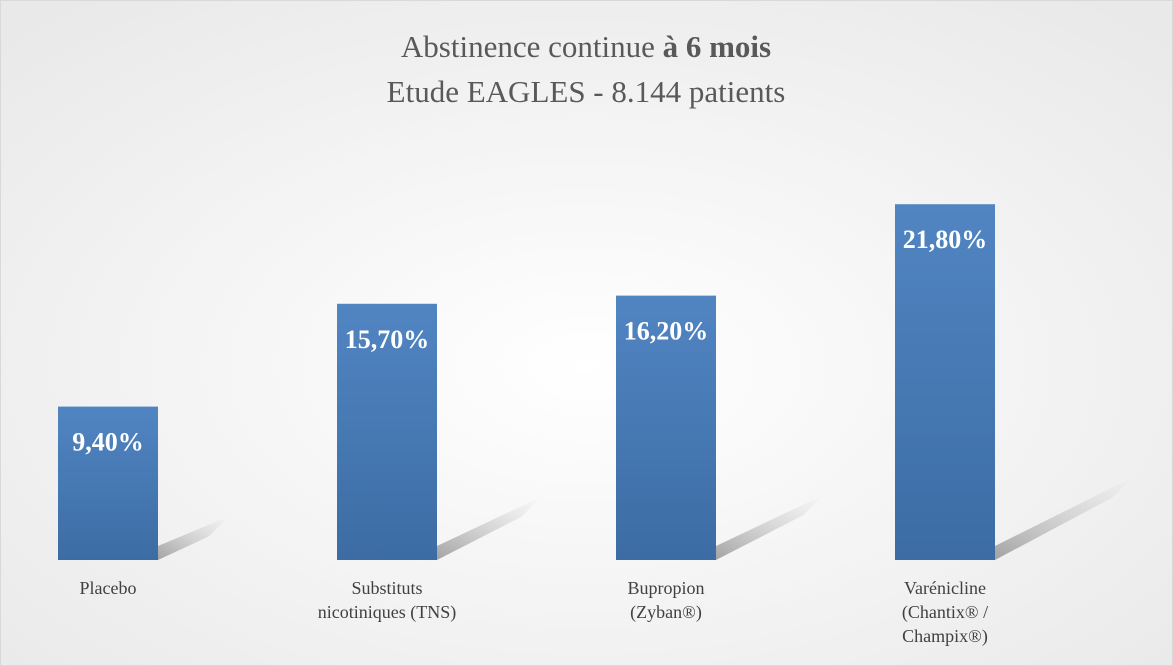  What do you see at coordinates (108, 588) in the screenshot?
I see `x-tick-label: Placebo` at bounding box center [108, 588].